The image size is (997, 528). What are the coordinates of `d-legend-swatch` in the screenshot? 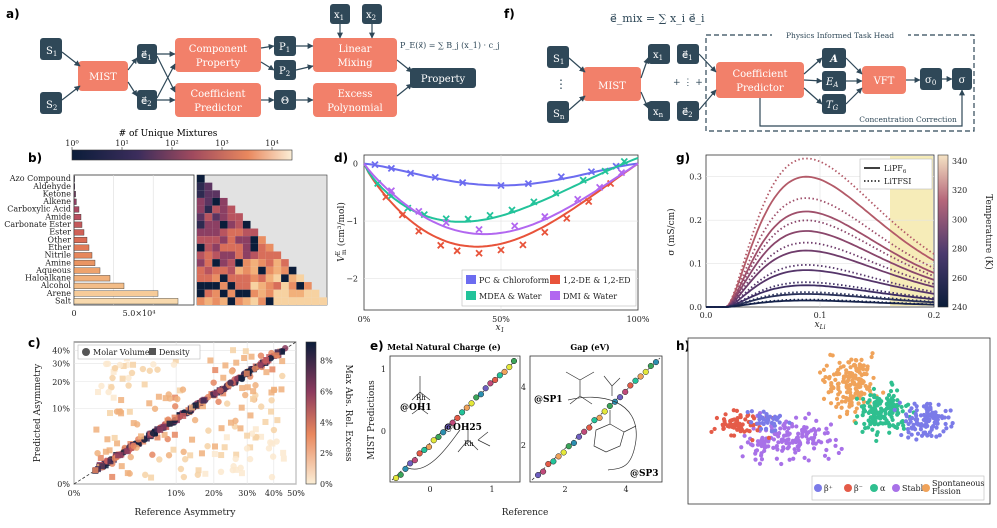 It's located at (471, 295).